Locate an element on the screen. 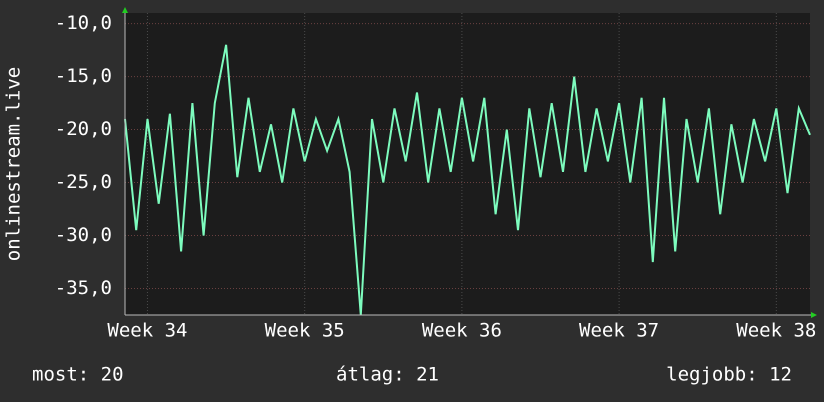 The width and height of the screenshot is (824, 402). x-tick-label: Week 38 is located at coordinates (776, 331).